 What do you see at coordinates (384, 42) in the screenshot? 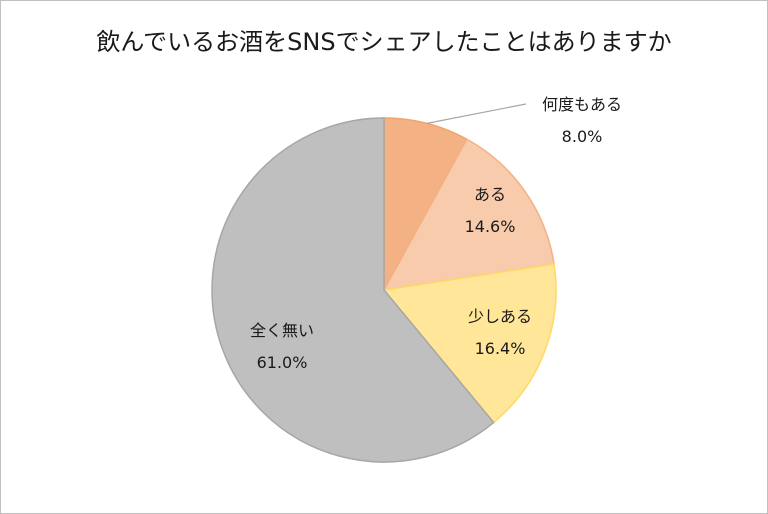
I see `chart-title: 飲んでいるお酒をSNSでシェアしたことはありますか` at bounding box center [384, 42].